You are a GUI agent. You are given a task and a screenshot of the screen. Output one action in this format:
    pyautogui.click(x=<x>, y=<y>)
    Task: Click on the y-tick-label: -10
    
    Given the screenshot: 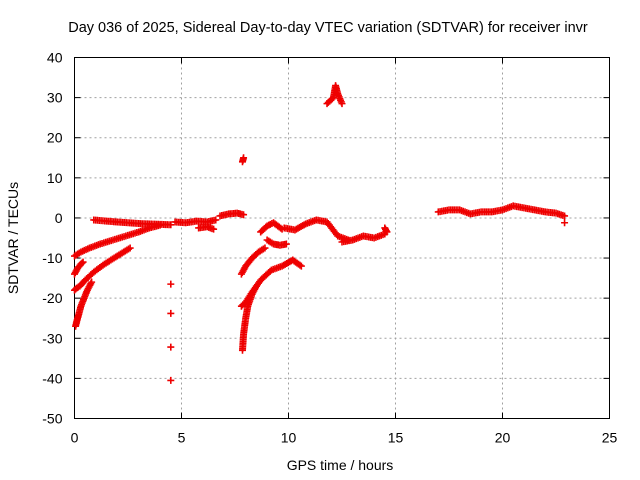 What is the action you would take?
    pyautogui.click(x=52, y=258)
    